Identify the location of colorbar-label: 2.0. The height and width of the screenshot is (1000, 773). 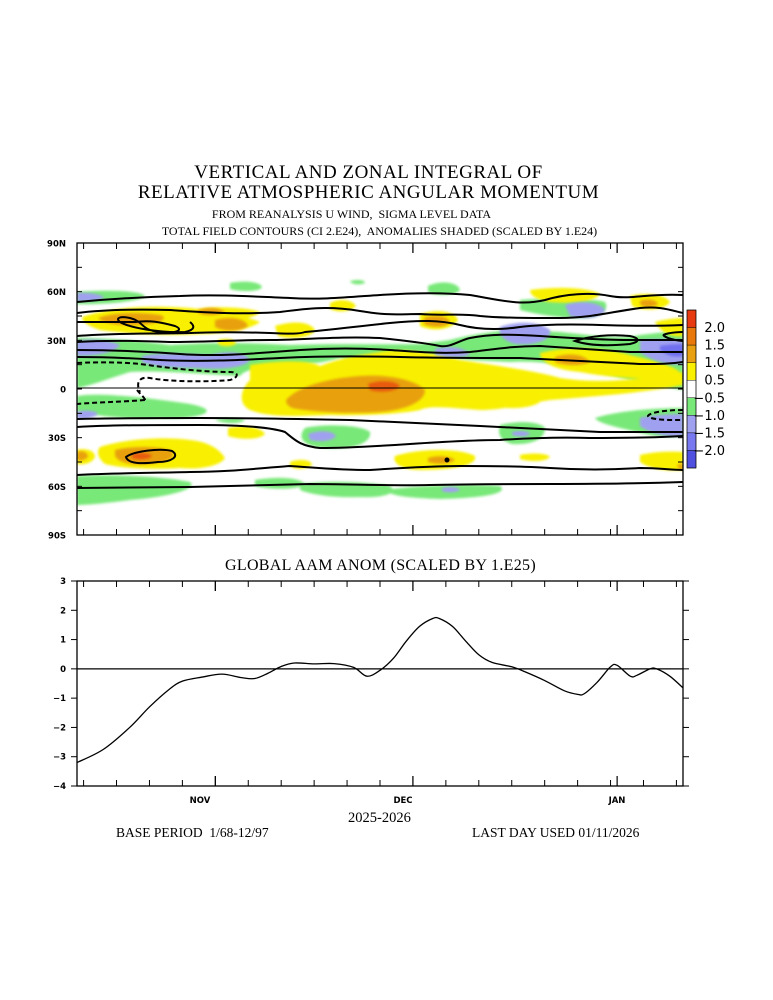
(714, 328).